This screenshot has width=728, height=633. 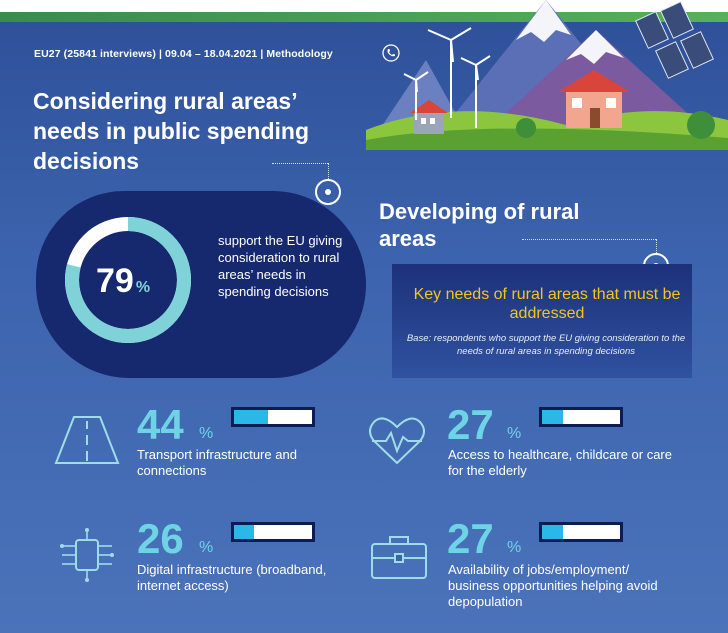 What do you see at coordinates (479, 225) in the screenshot?
I see `section-title-developing: Developing of rural areas` at bounding box center [479, 225].